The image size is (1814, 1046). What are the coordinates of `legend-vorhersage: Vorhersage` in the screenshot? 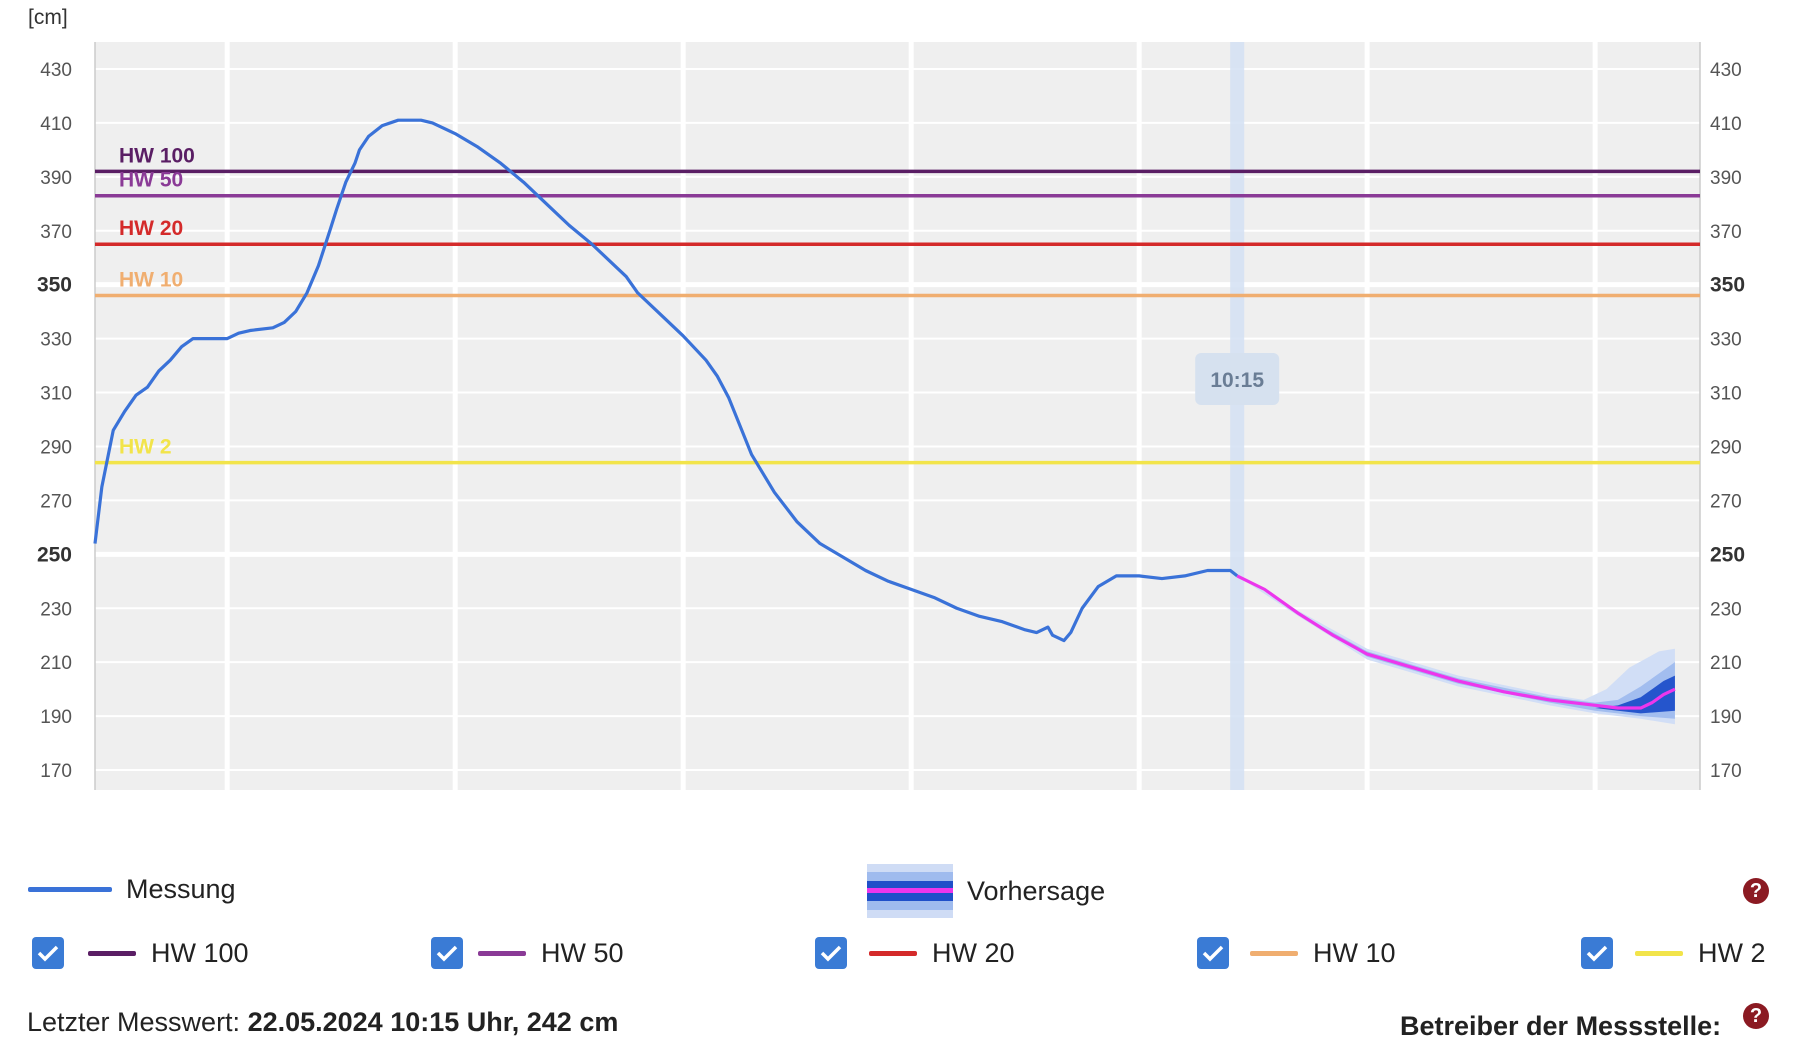 It's located at (986, 891).